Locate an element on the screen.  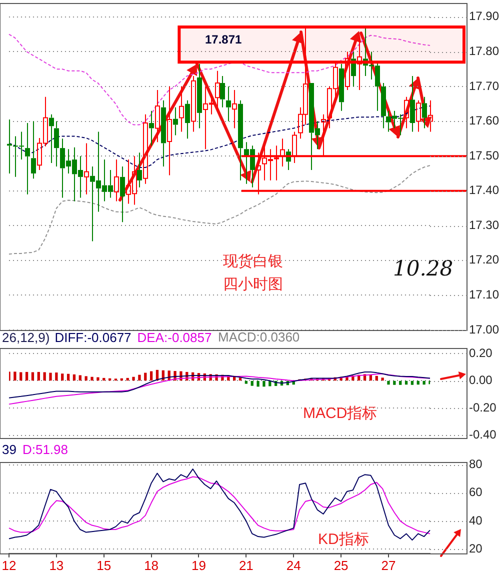
y-tick-label: 17.00 is located at coordinates (484, 329).